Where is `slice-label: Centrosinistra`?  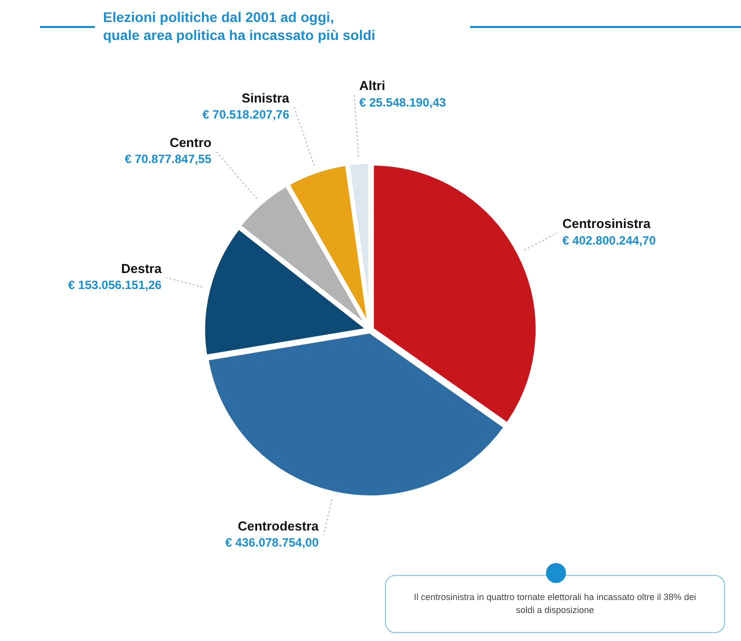
slice-label: Centrosinistra is located at coordinates (607, 224).